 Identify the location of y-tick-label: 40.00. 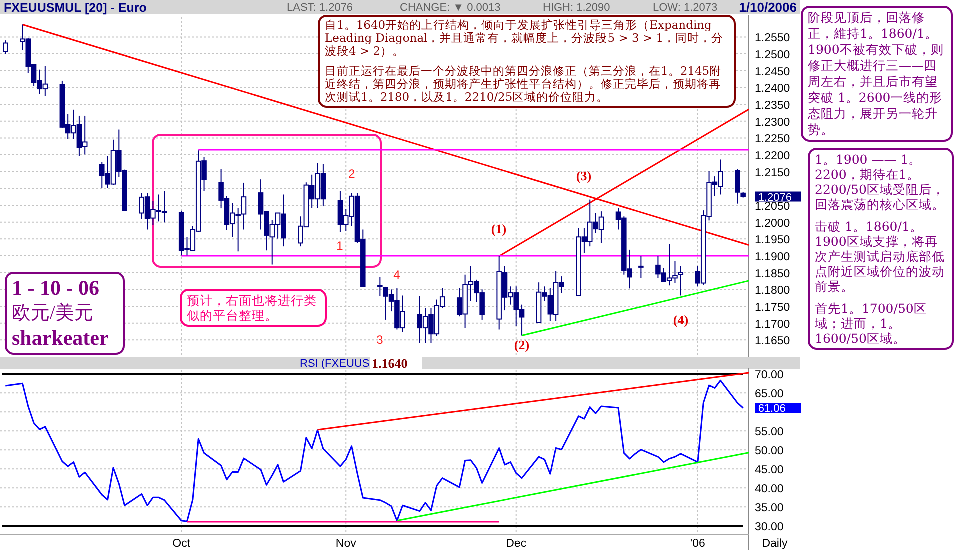
(769, 490).